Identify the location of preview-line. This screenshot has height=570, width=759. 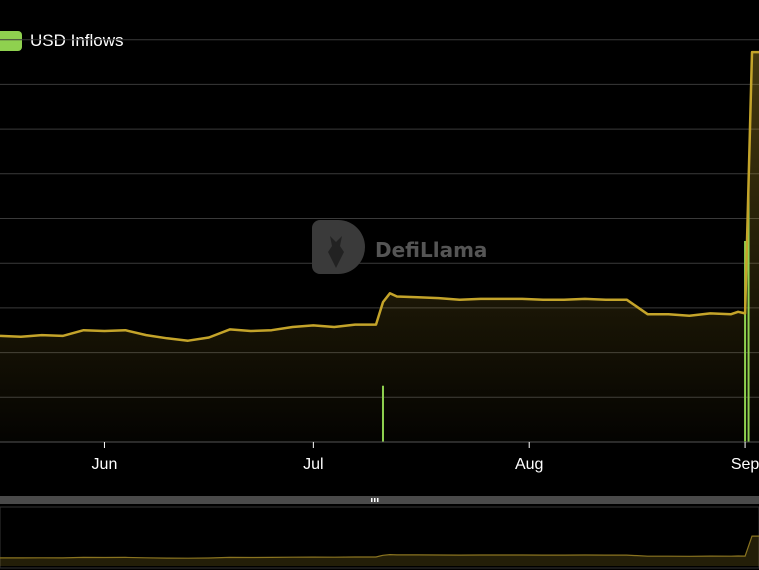
(379, 547).